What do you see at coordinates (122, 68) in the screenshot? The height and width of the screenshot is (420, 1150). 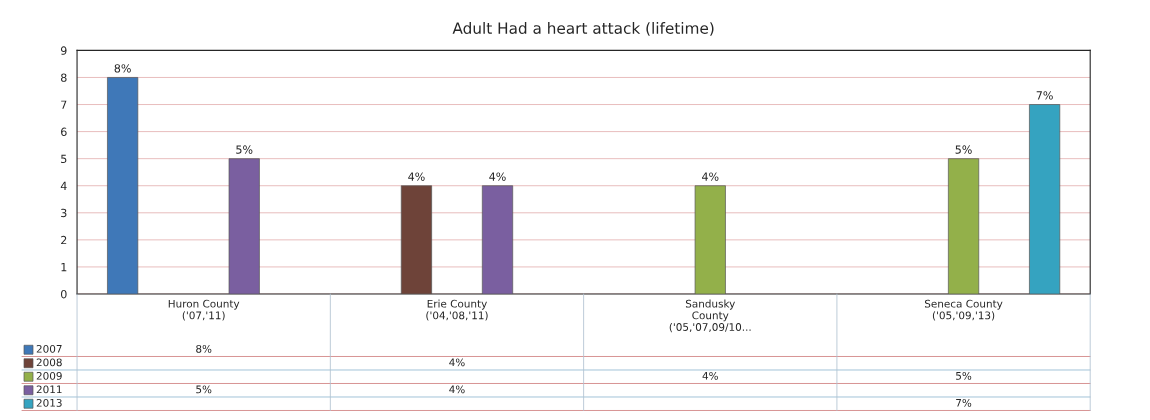 I see `data-label: 8%` at bounding box center [122, 68].